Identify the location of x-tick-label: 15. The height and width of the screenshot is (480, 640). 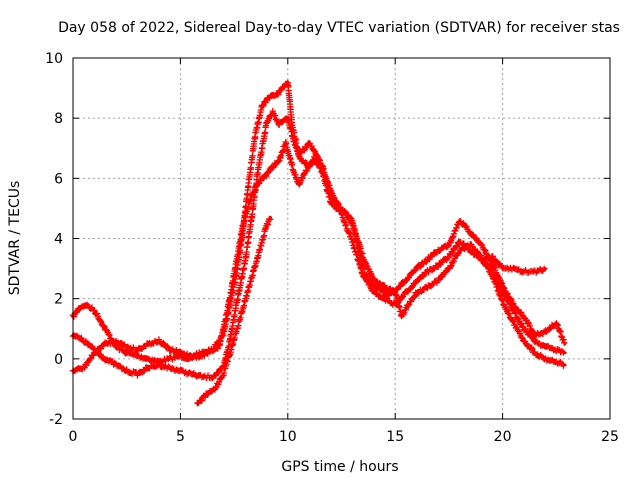
(395, 437).